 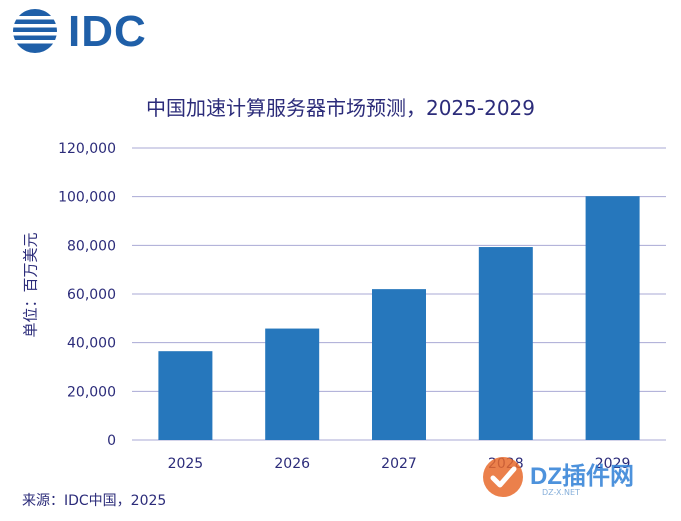 I want to click on globe-icon, so click(x=35, y=31).